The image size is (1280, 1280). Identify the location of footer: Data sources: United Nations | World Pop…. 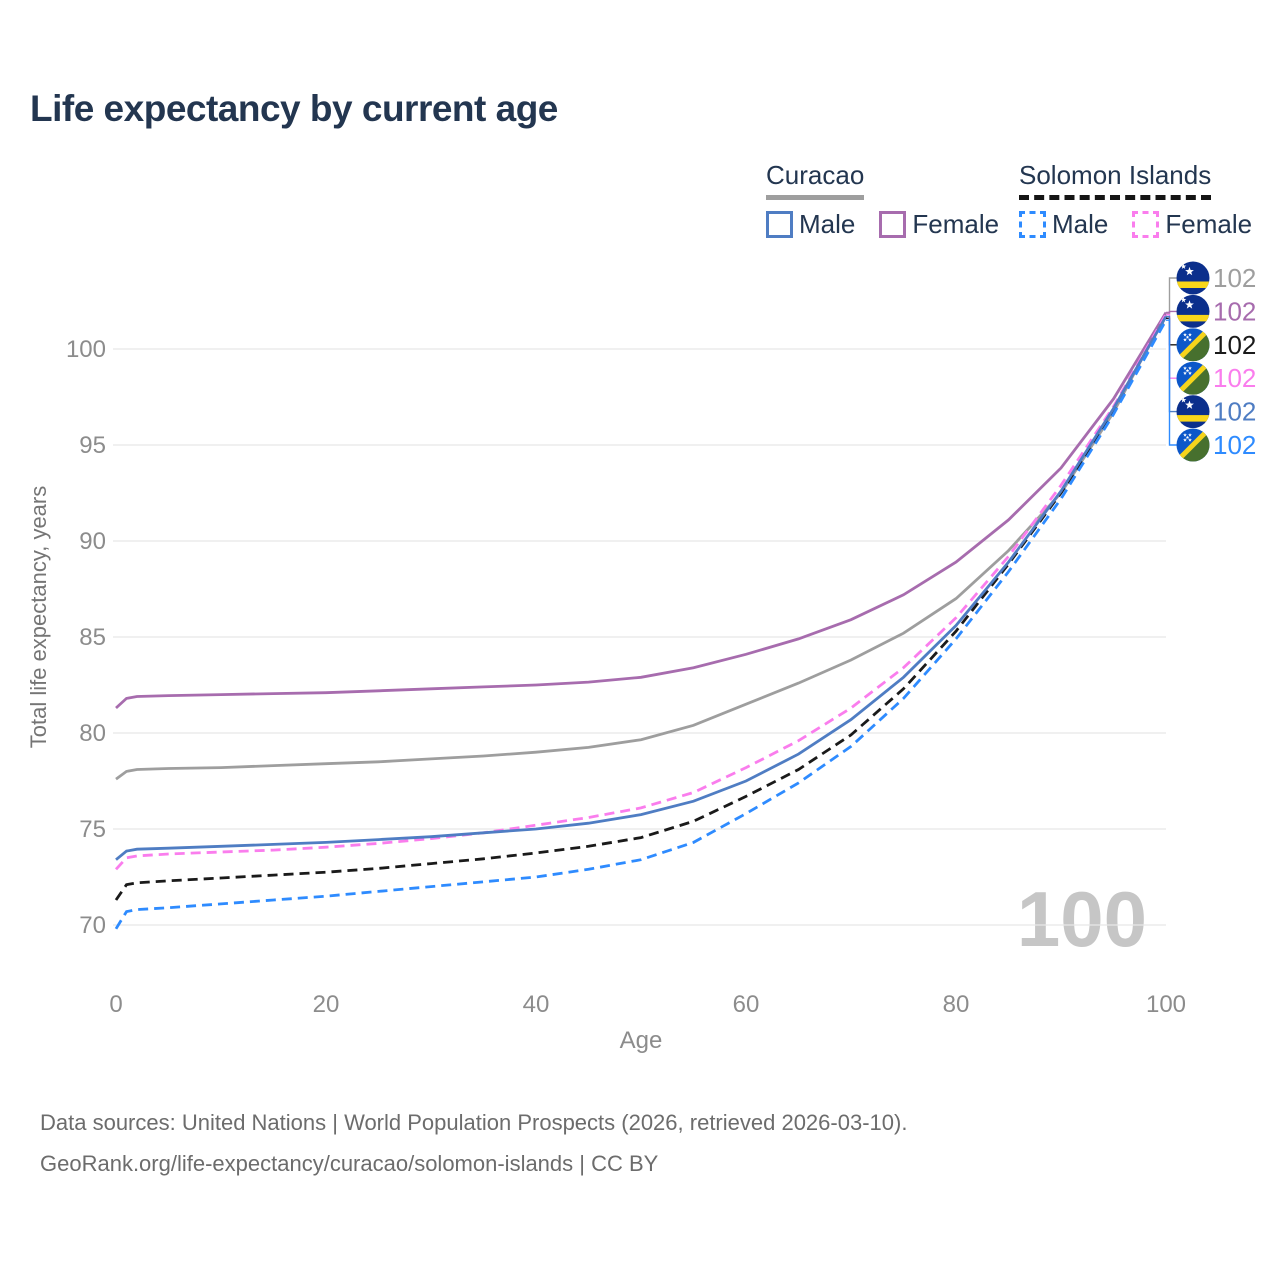
(473, 1143).